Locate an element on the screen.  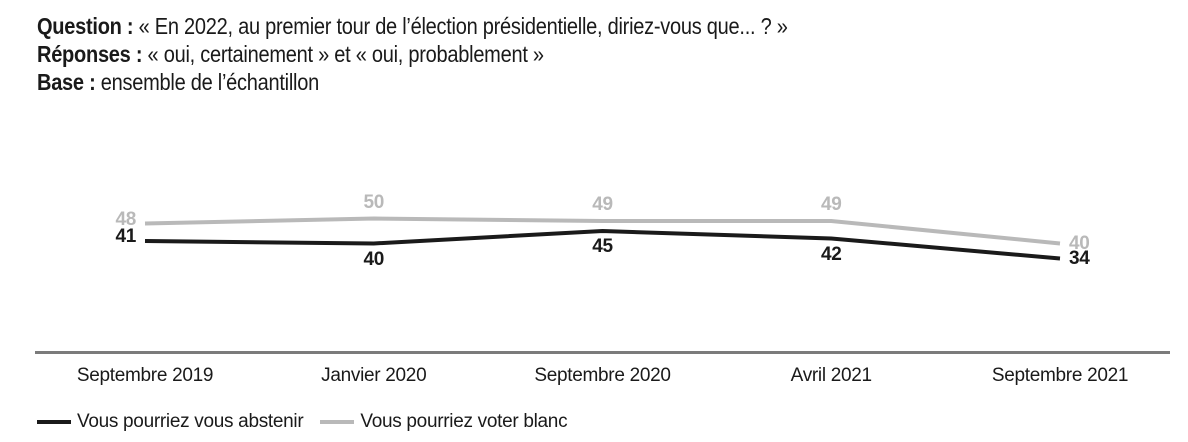
x-axis-label-2: Septembre 2020 is located at coordinates (602, 375).